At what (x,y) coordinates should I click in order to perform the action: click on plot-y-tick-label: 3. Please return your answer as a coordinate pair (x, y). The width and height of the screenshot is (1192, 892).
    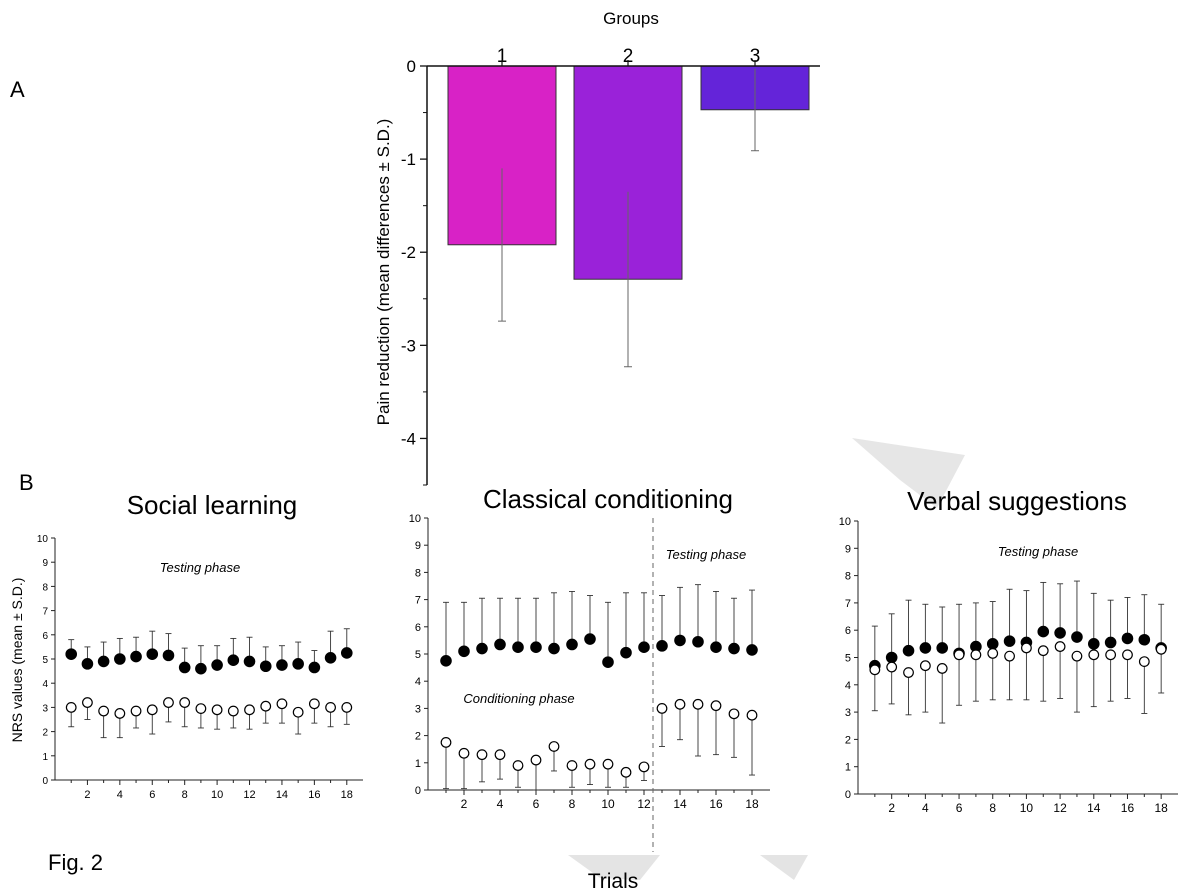
    Looking at the image, I should click on (45, 708).